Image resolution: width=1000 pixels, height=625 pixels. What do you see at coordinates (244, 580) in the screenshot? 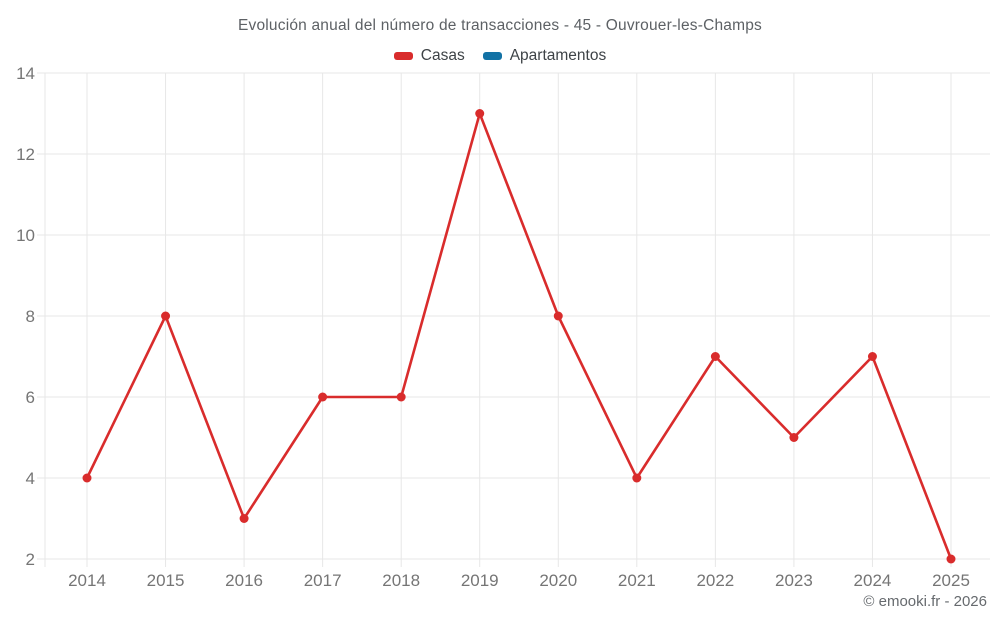
I see `x-axis-tick-label: 2016` at bounding box center [244, 580].